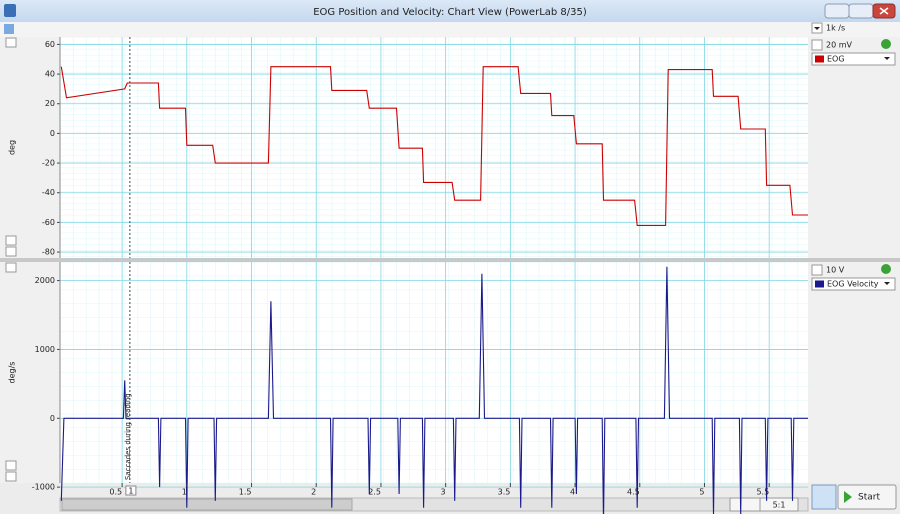  I want to click on toolbar, so click(450, 29).